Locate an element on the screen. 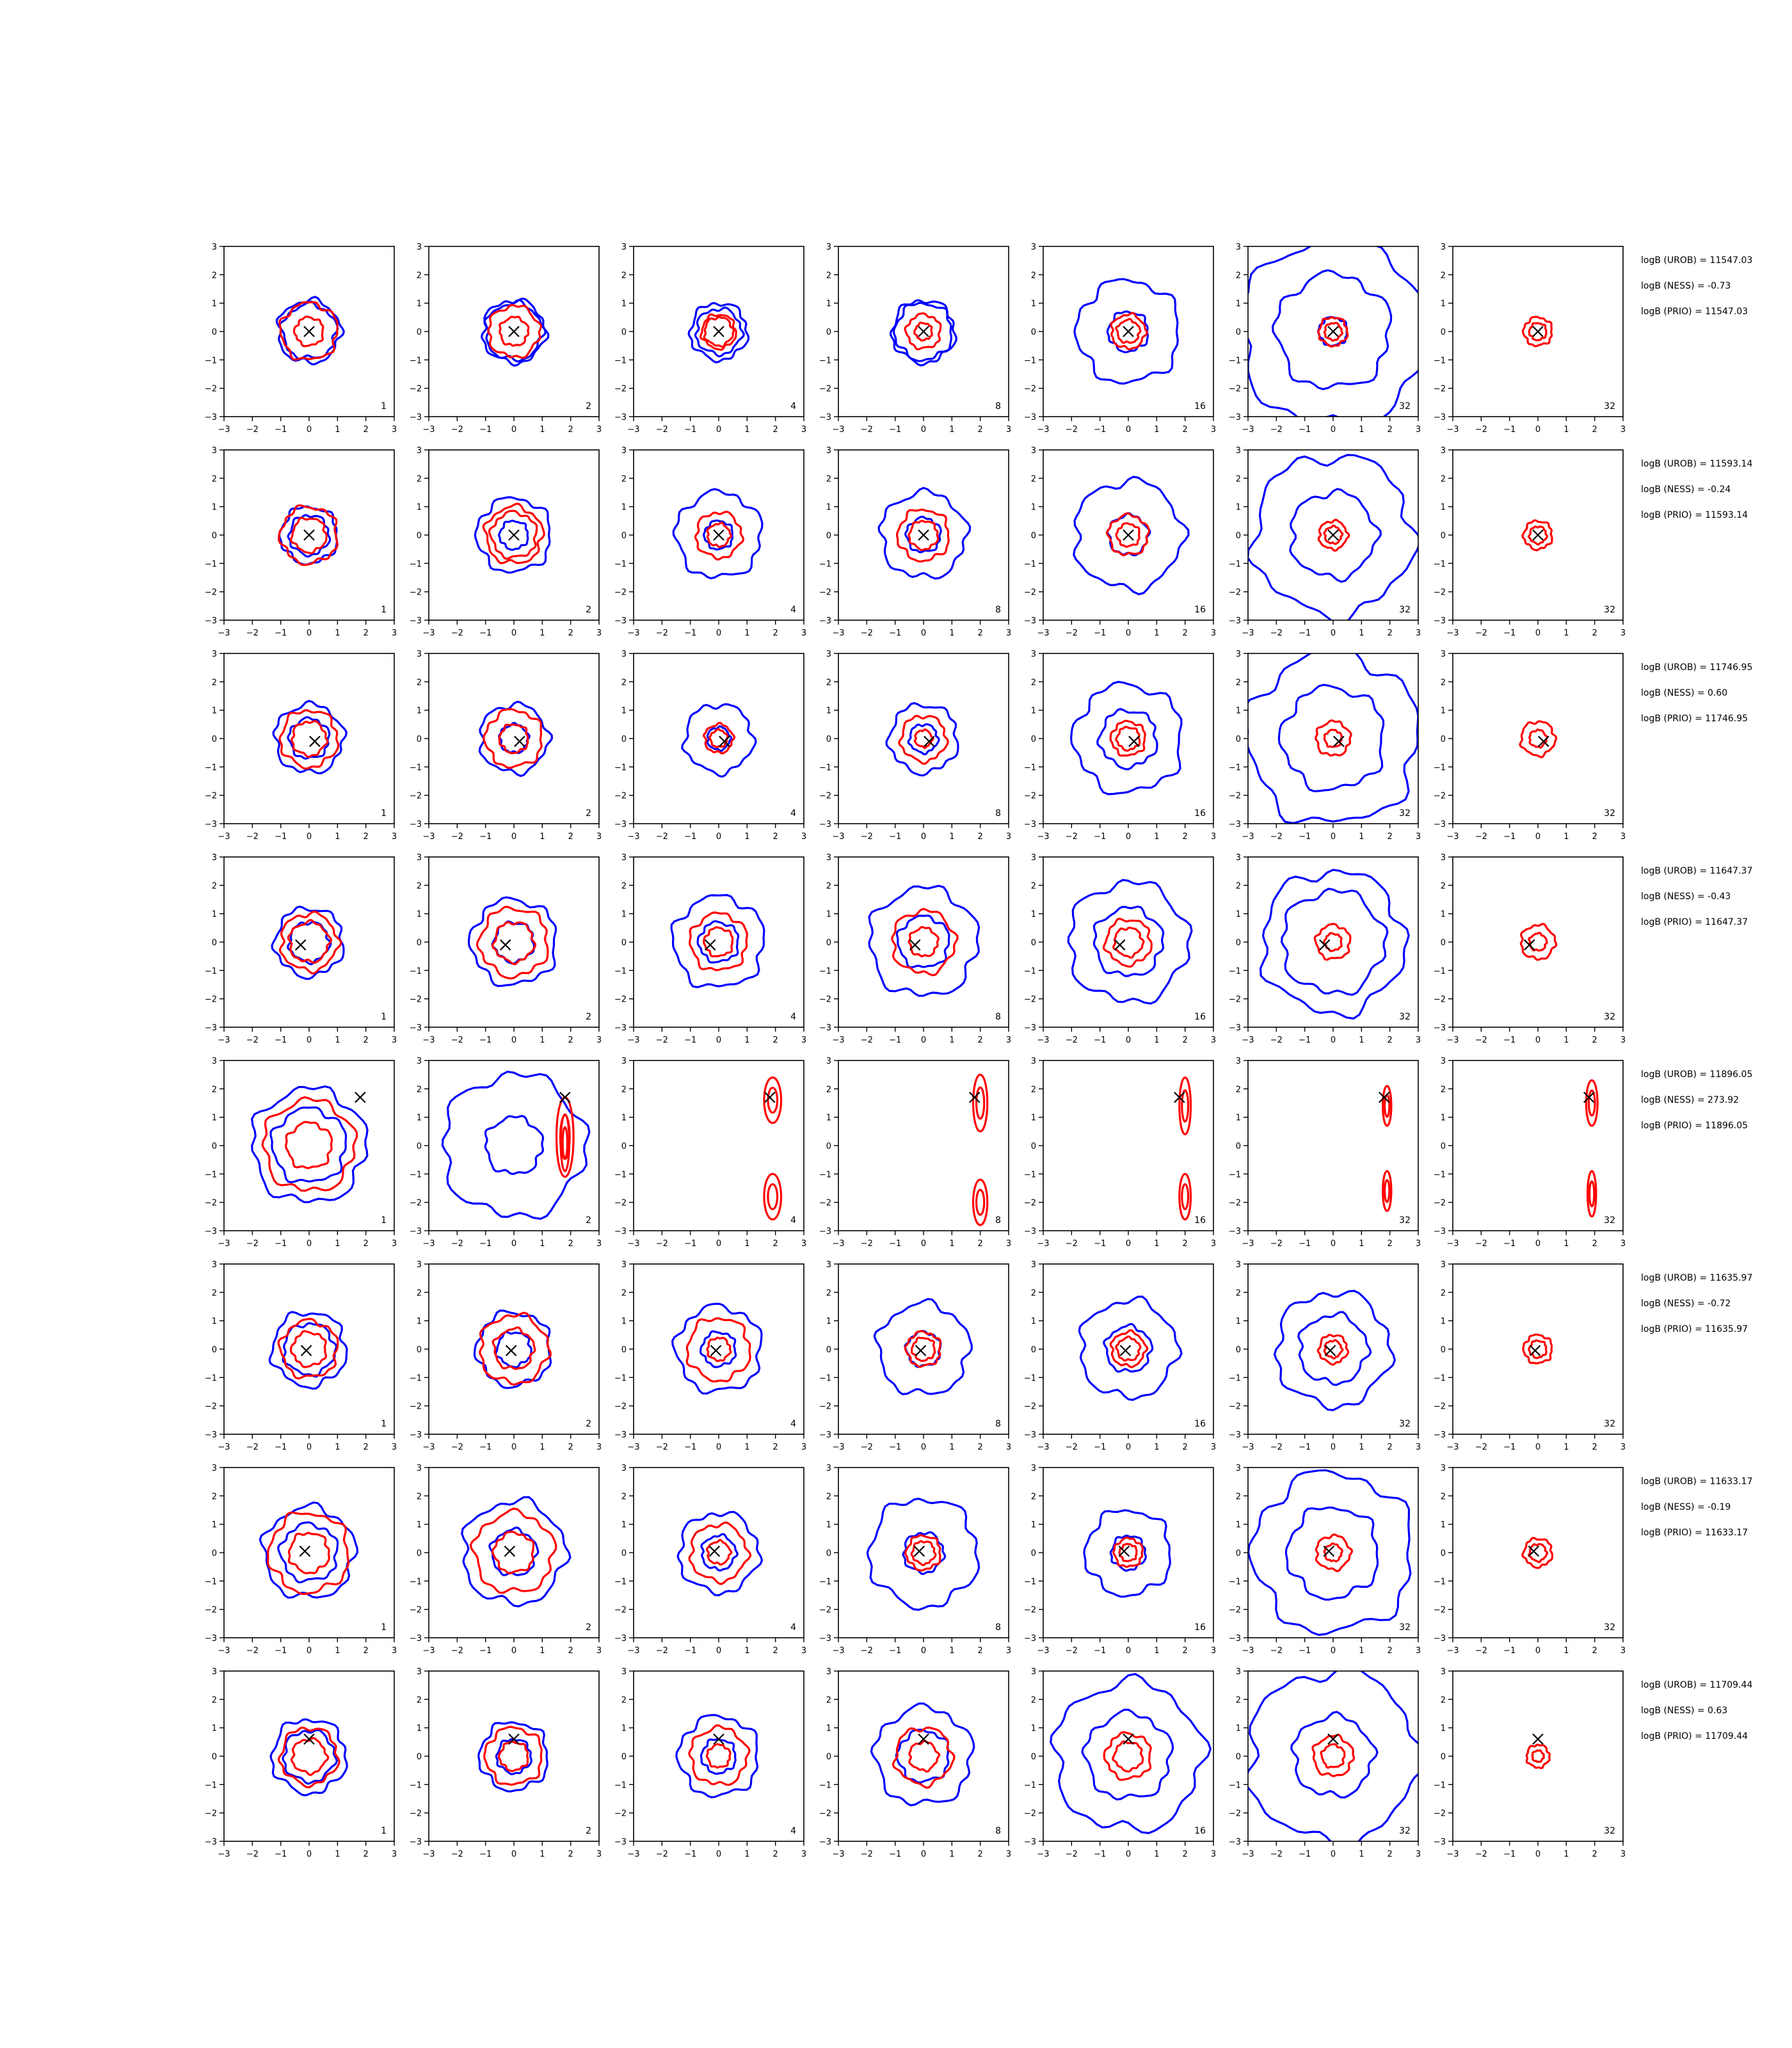 Image resolution: width=1792 pixels, height=2048 pixels. corner-label: 8 is located at coordinates (998, 1424).